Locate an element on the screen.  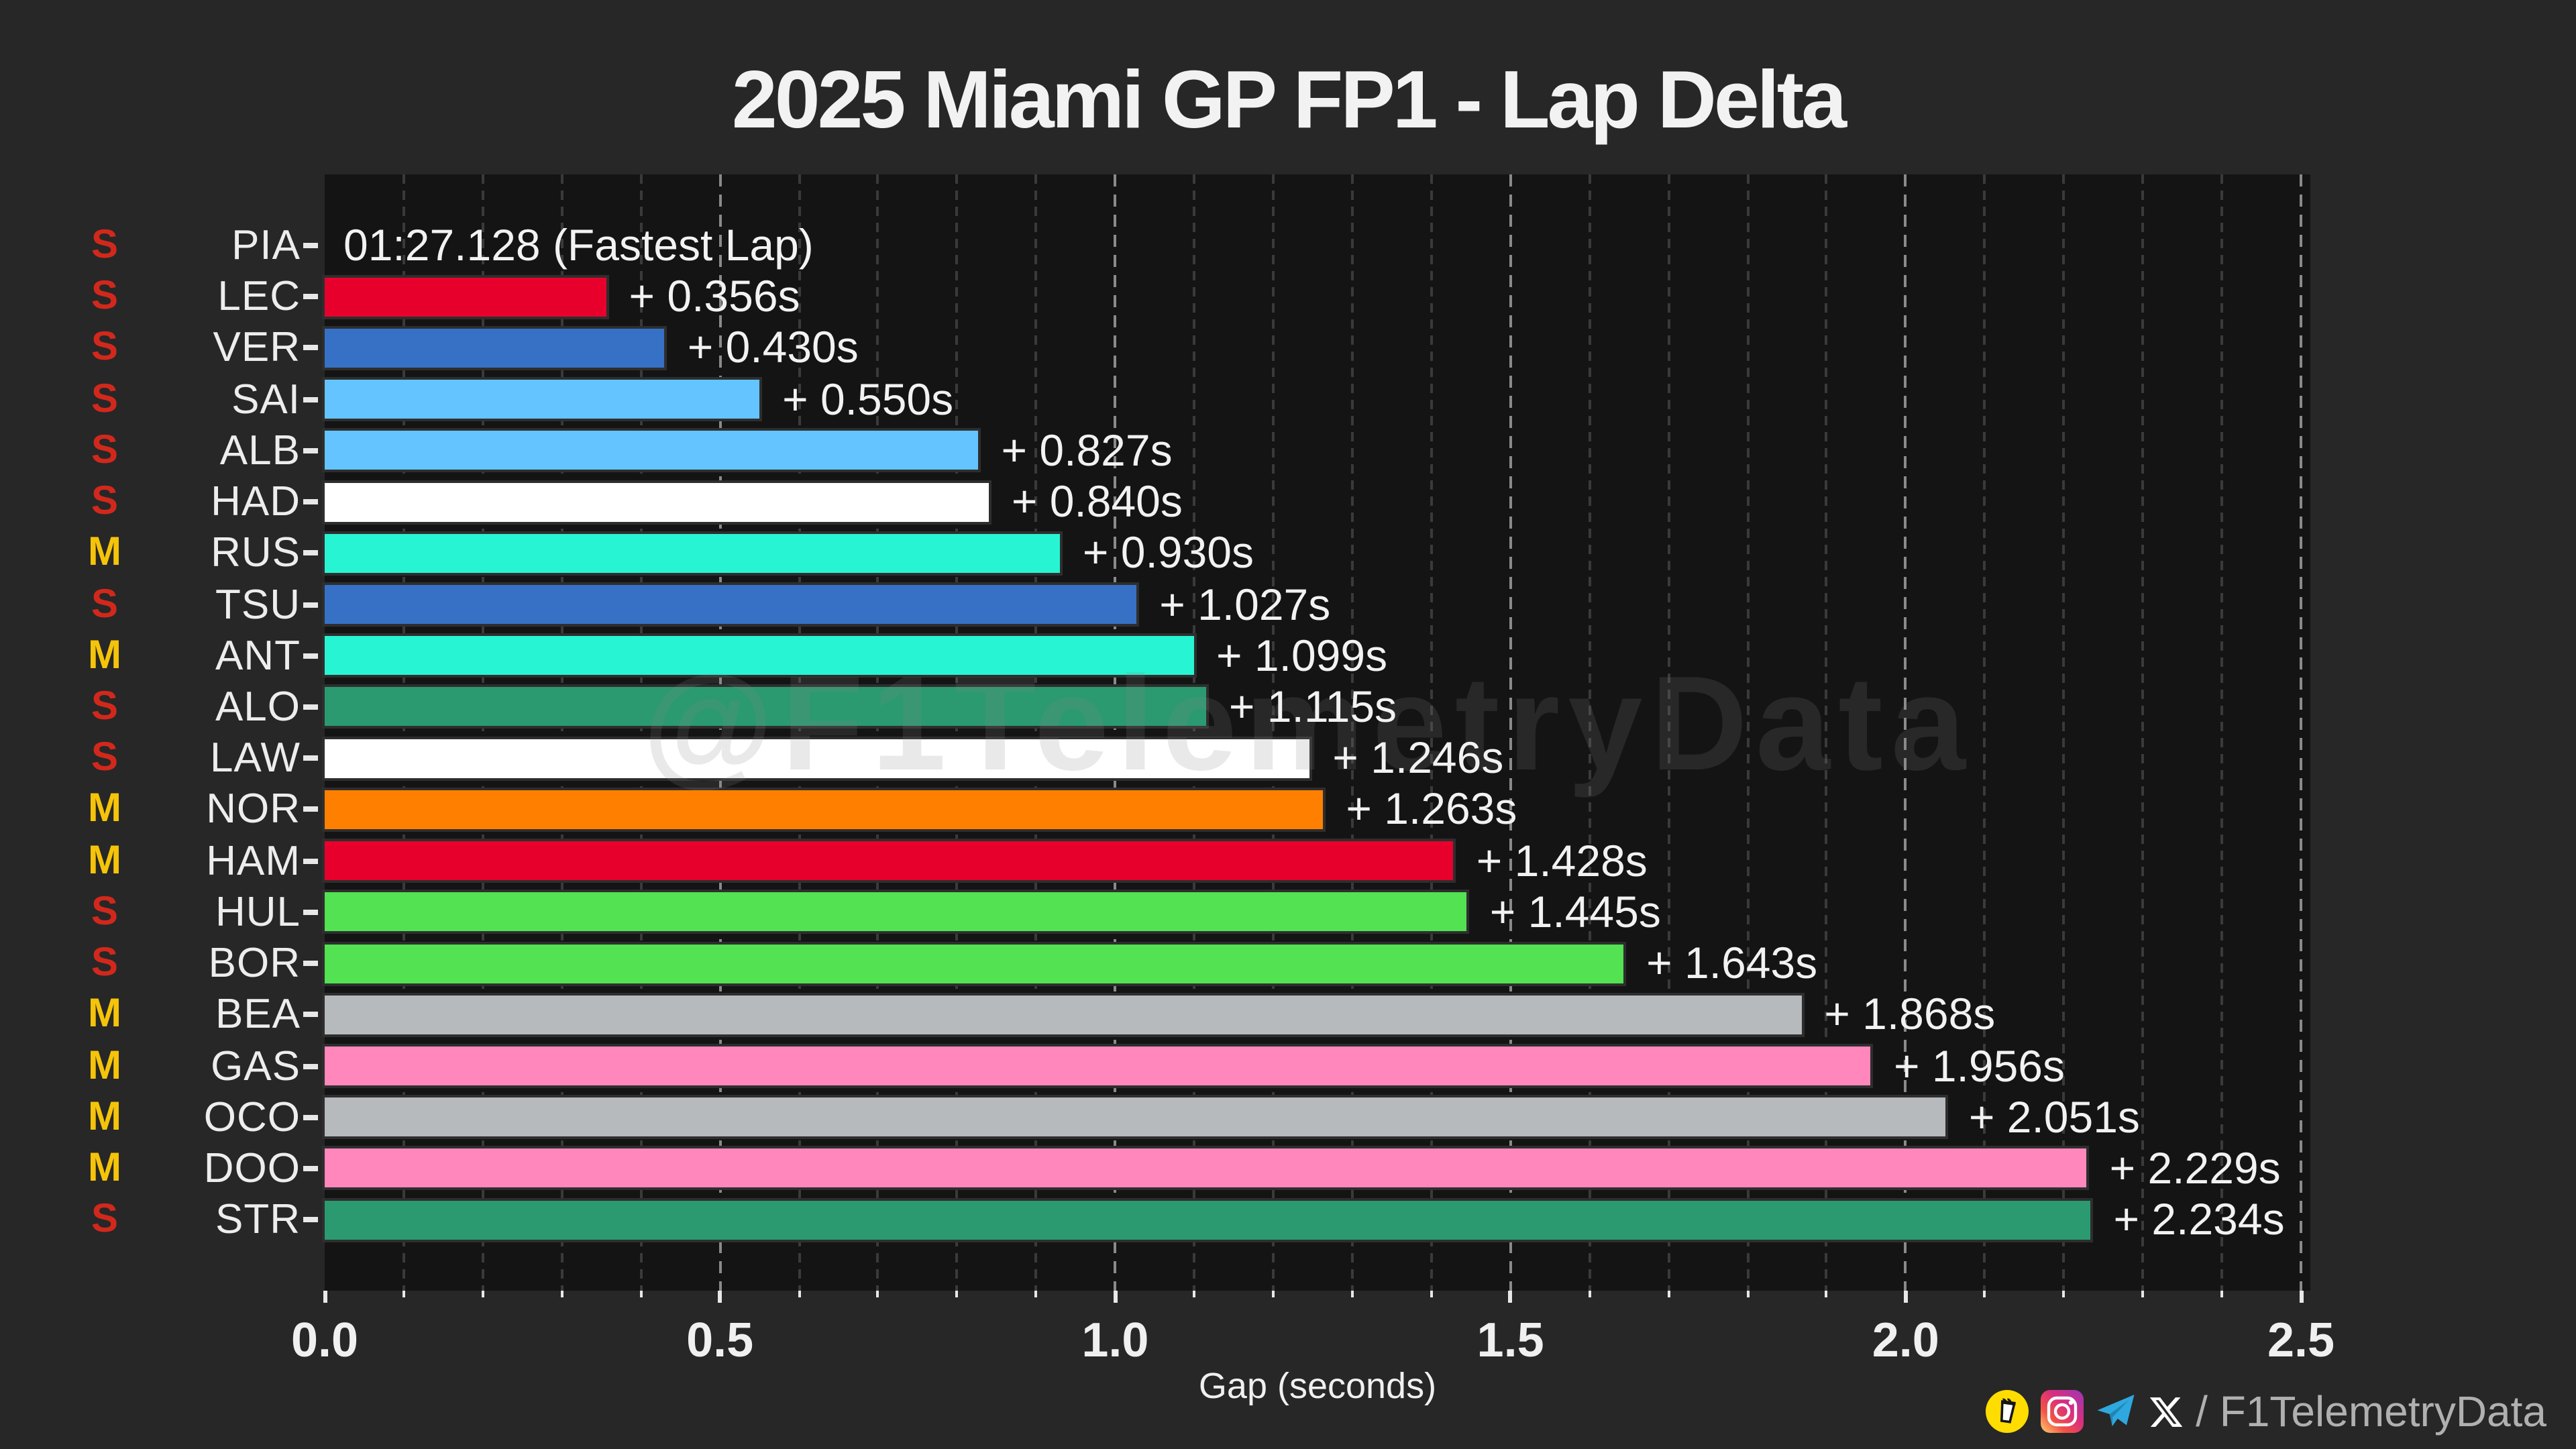
delta-value: + 1.099s is located at coordinates (1302, 655).